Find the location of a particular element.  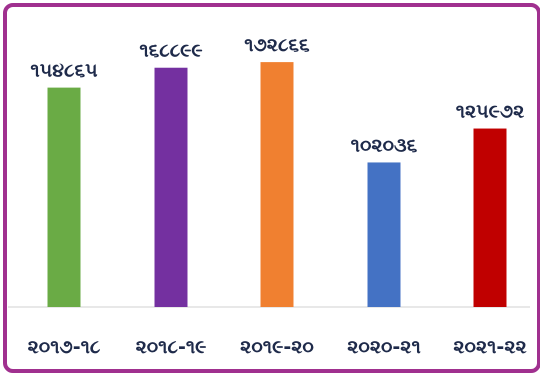

x-tick-label-5: ૨૦૨૧-૨૨ is located at coordinates (489, 347).